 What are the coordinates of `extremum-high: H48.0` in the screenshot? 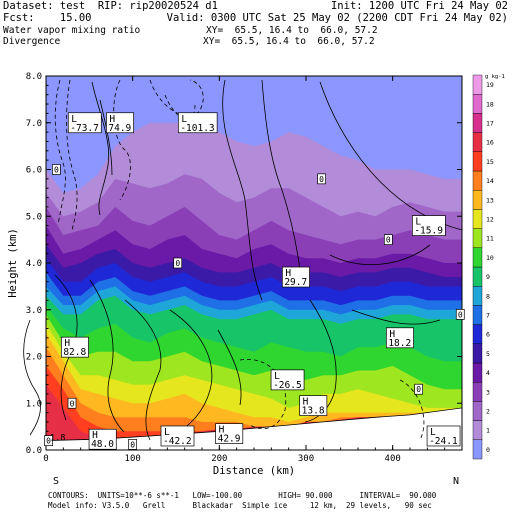 It's located at (102, 439).